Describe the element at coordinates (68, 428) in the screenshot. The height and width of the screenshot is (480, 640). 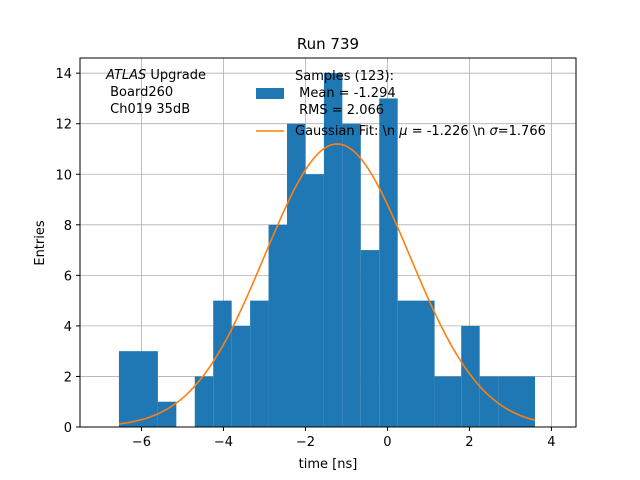
I see `y-tick-label: 0` at that location.